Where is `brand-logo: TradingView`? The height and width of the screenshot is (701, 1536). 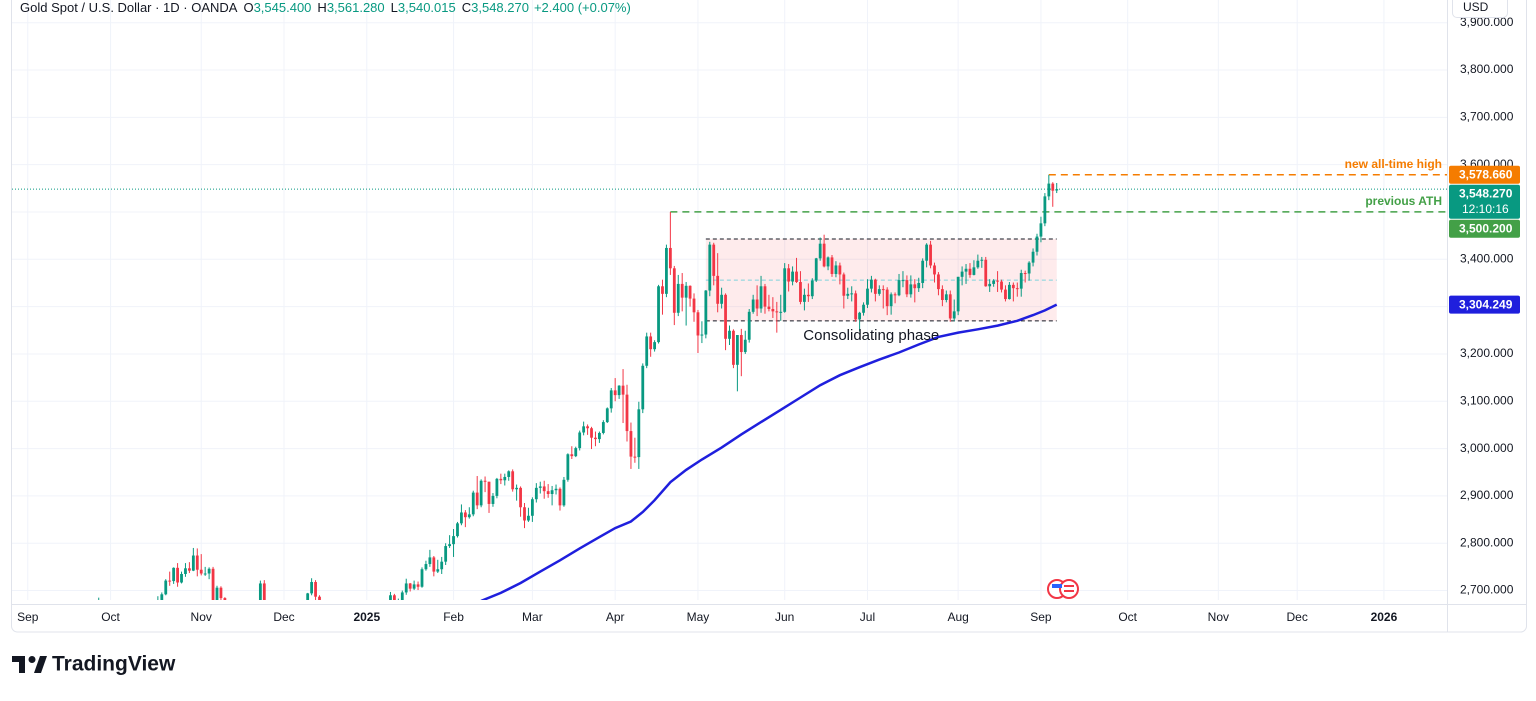 brand-logo: TradingView is located at coordinates (94, 664).